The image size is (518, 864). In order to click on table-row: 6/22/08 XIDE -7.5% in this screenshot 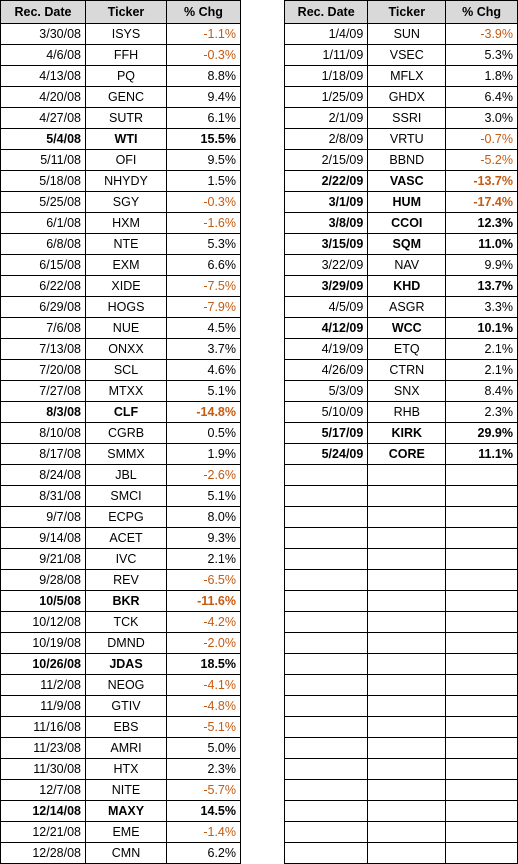, I will do `click(120, 286)`.